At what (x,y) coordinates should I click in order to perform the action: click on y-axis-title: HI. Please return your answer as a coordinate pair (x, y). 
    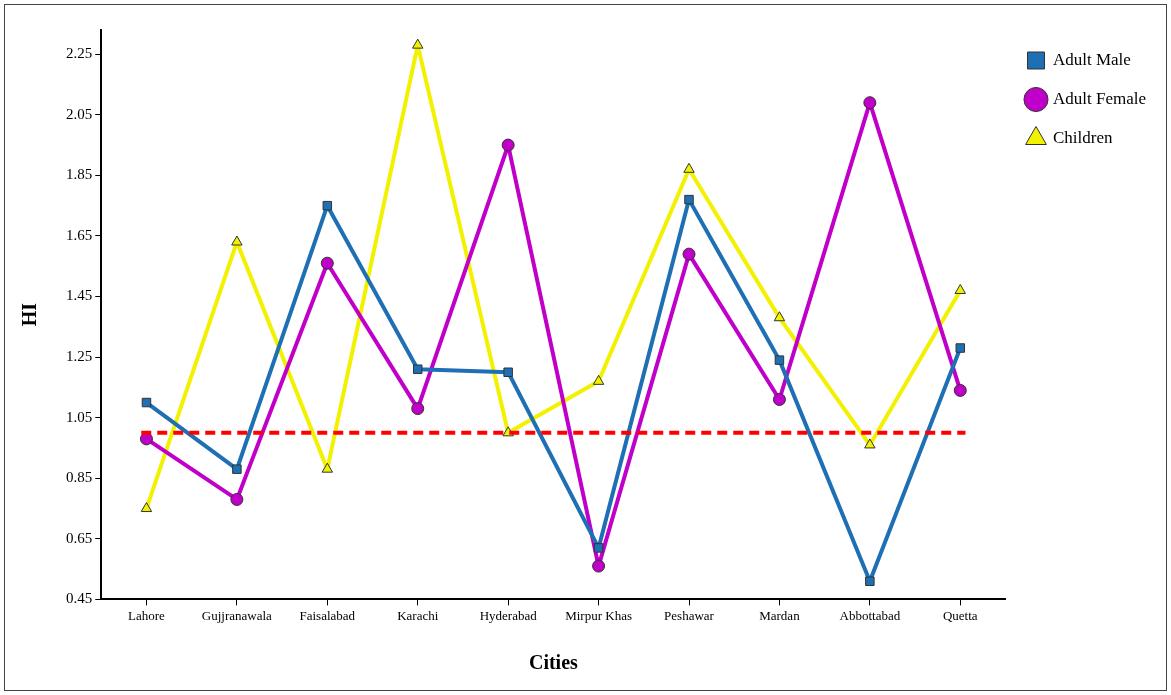
    Looking at the image, I should click on (29, 314).